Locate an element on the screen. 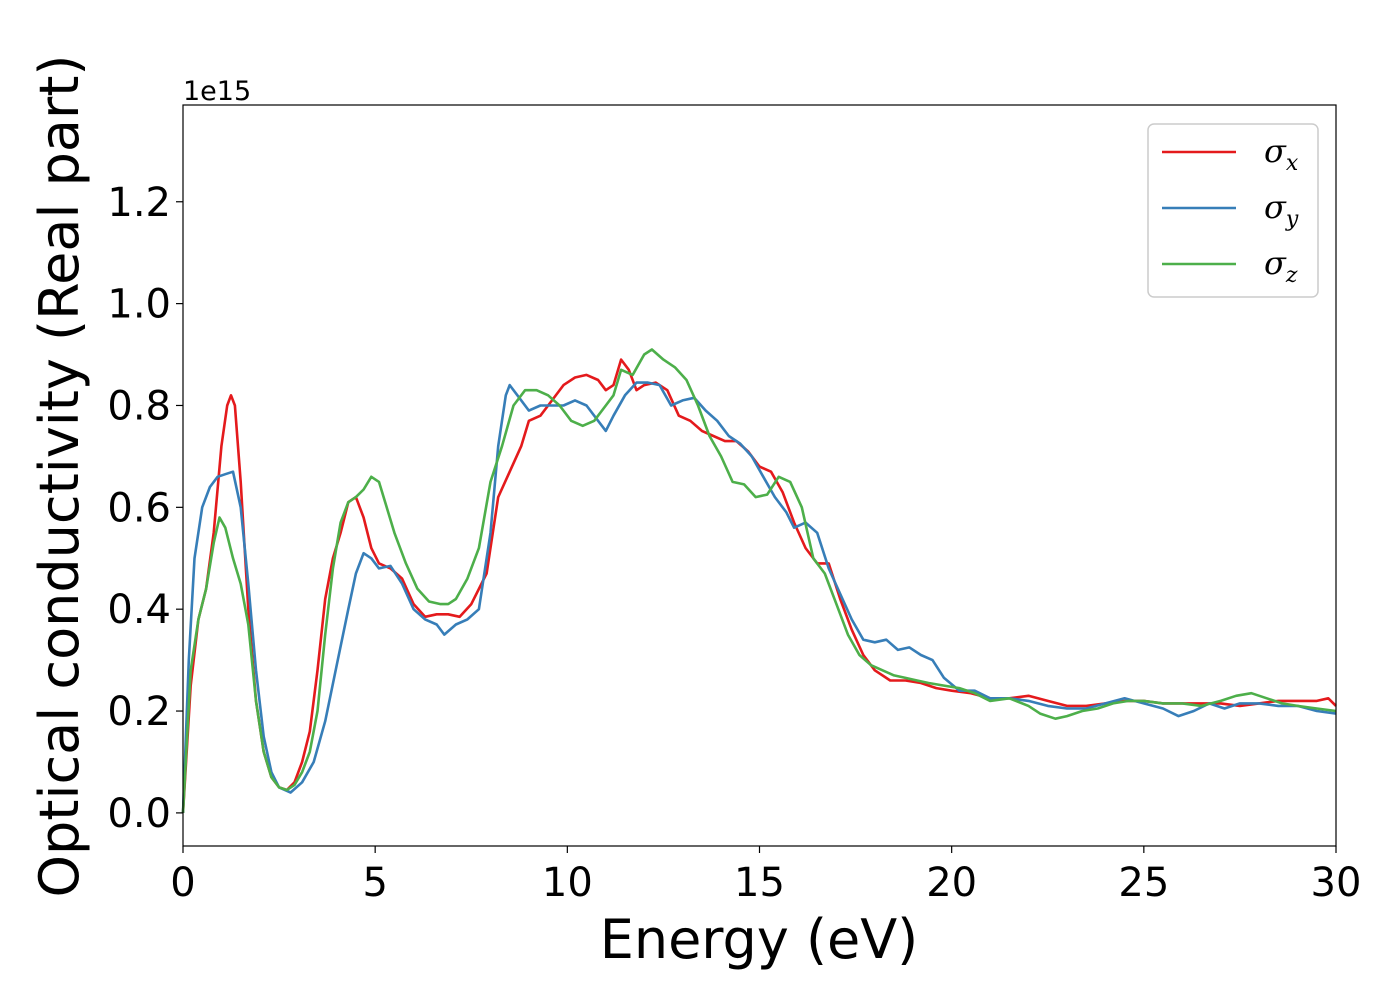 Image resolution: width=1400 pixels, height=1000 pixels. y-tick-label: 0.4 is located at coordinates (139, 610).